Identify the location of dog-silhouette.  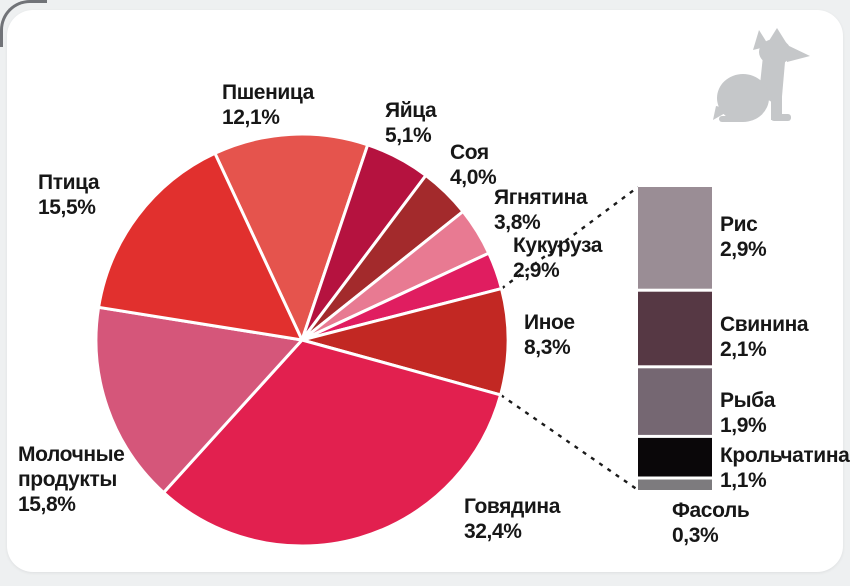
(761, 75).